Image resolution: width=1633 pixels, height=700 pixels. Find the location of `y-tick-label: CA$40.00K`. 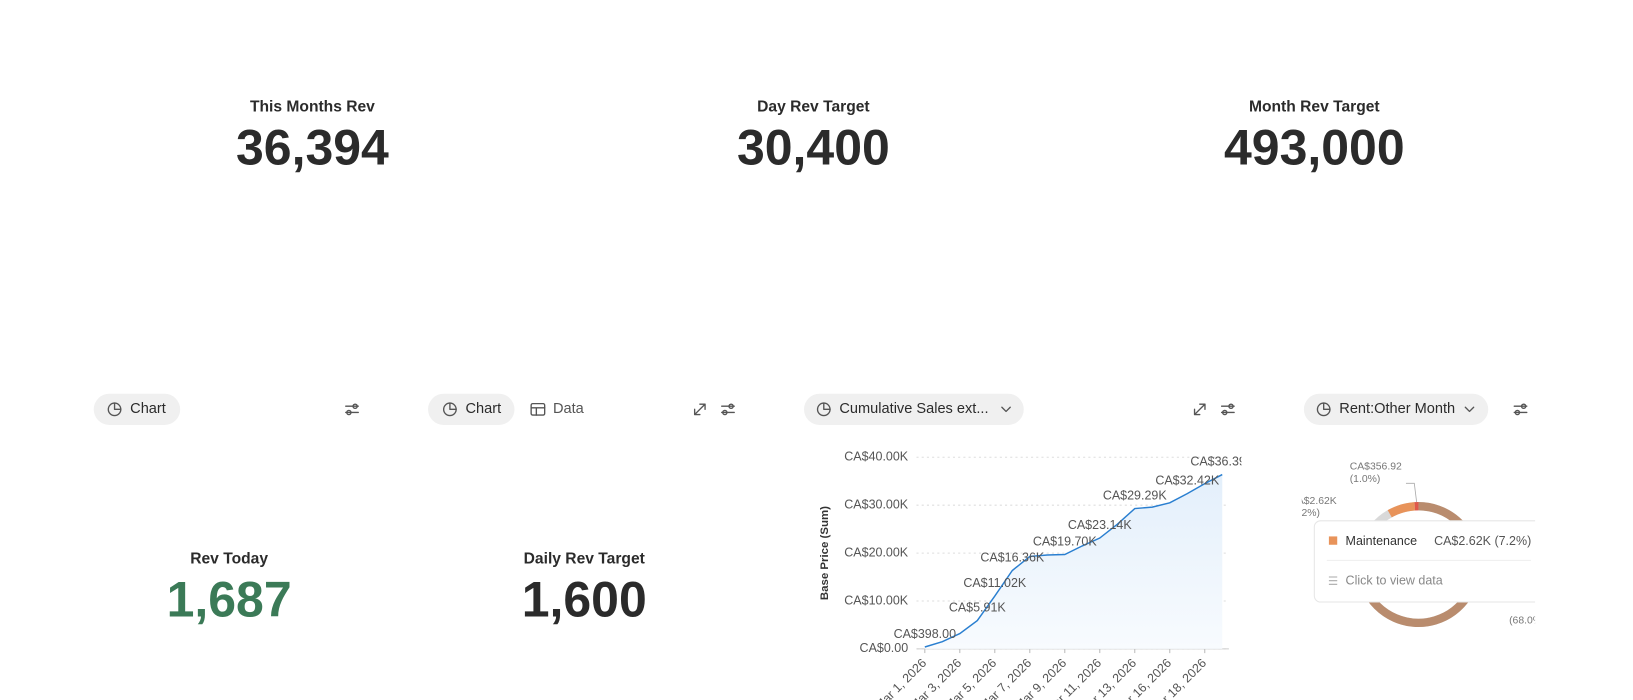

y-tick-label: CA$40.00K is located at coordinates (876, 457).